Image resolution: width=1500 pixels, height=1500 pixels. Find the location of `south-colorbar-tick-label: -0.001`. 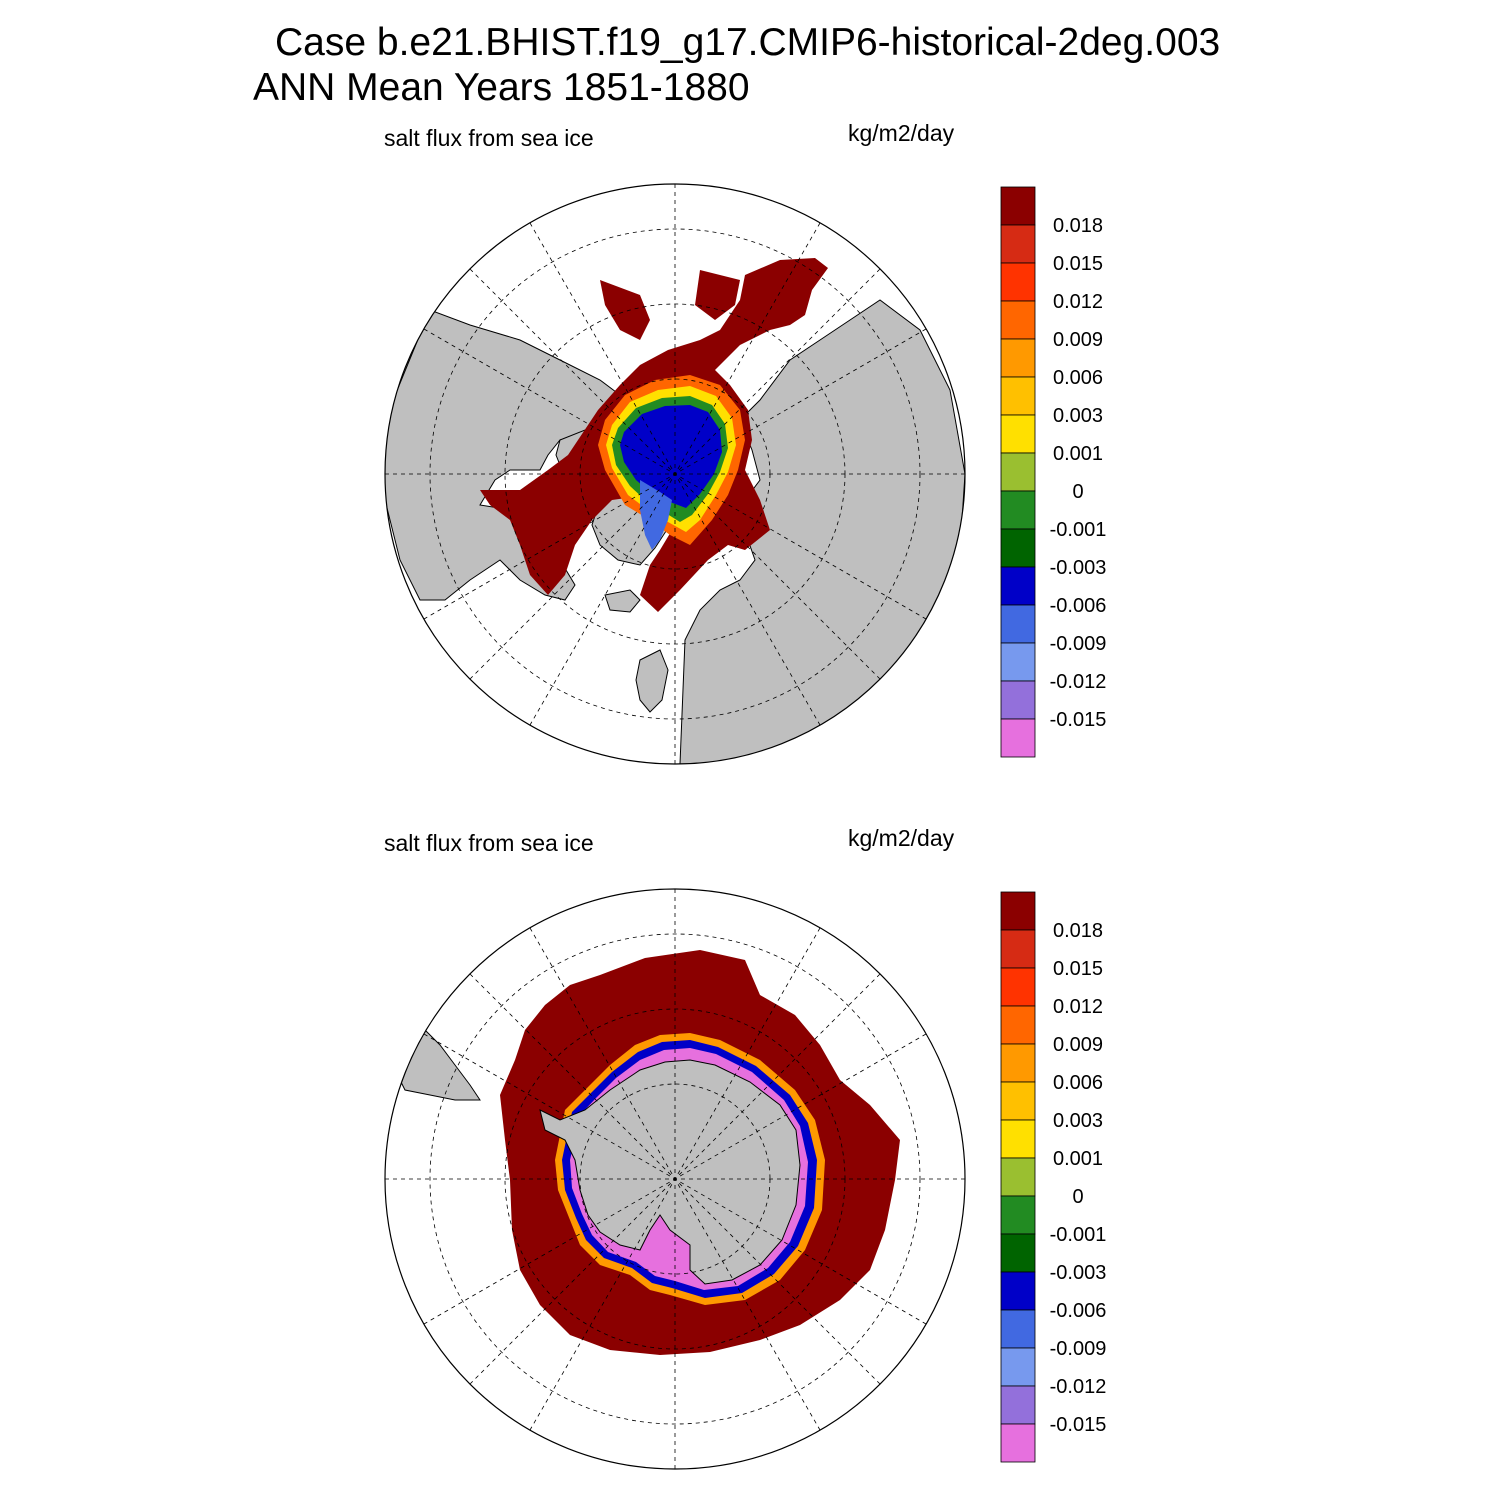

south-colorbar-tick-label: -0.001 is located at coordinates (1078, 1235).